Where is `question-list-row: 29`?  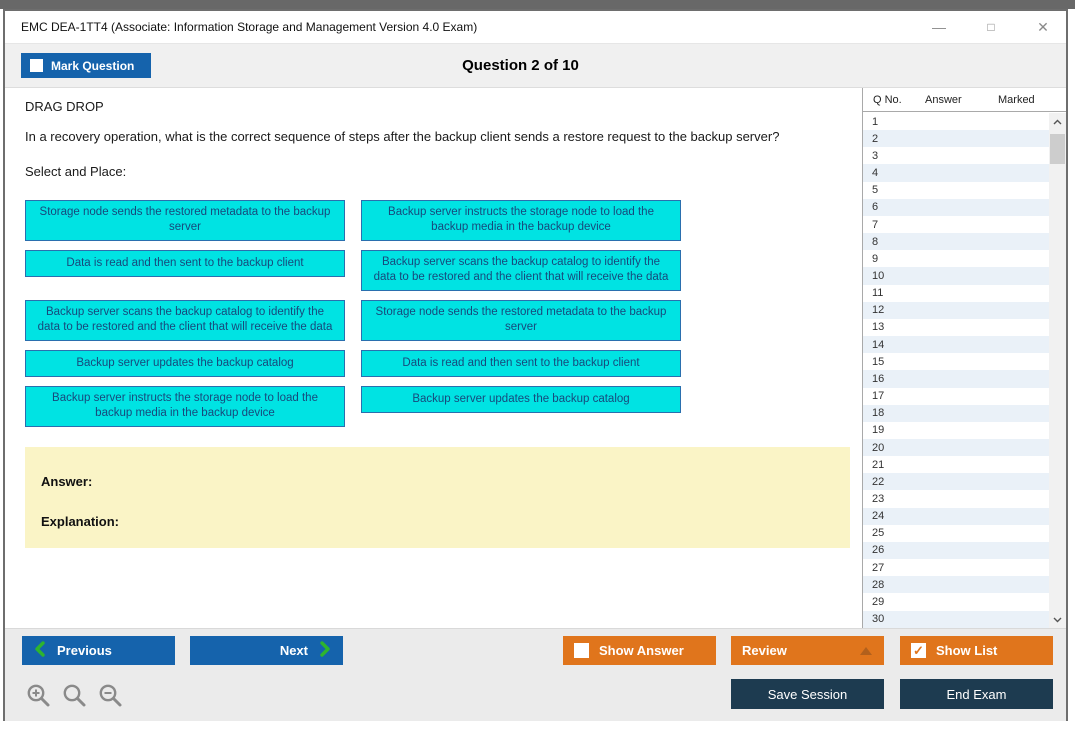 question-list-row: 29 is located at coordinates (956, 602).